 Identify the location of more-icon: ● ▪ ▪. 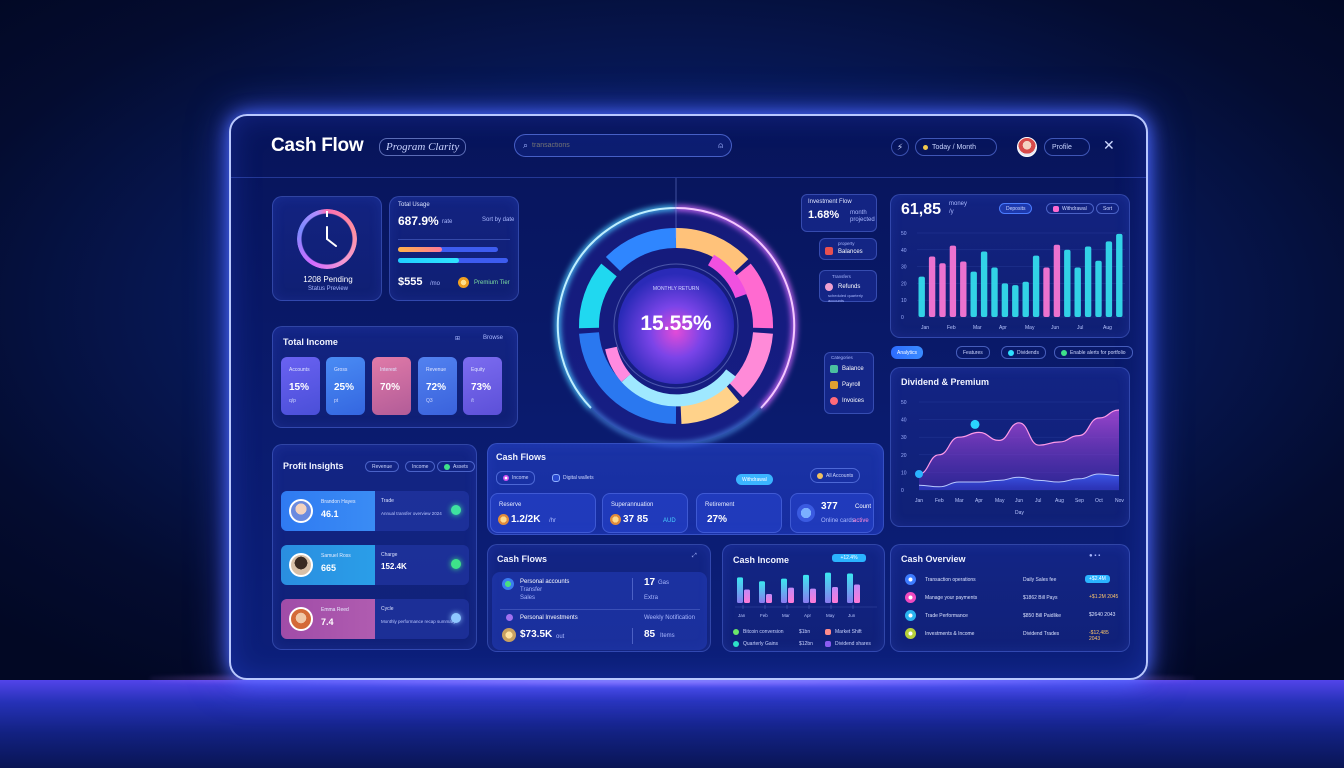
(1095, 556).